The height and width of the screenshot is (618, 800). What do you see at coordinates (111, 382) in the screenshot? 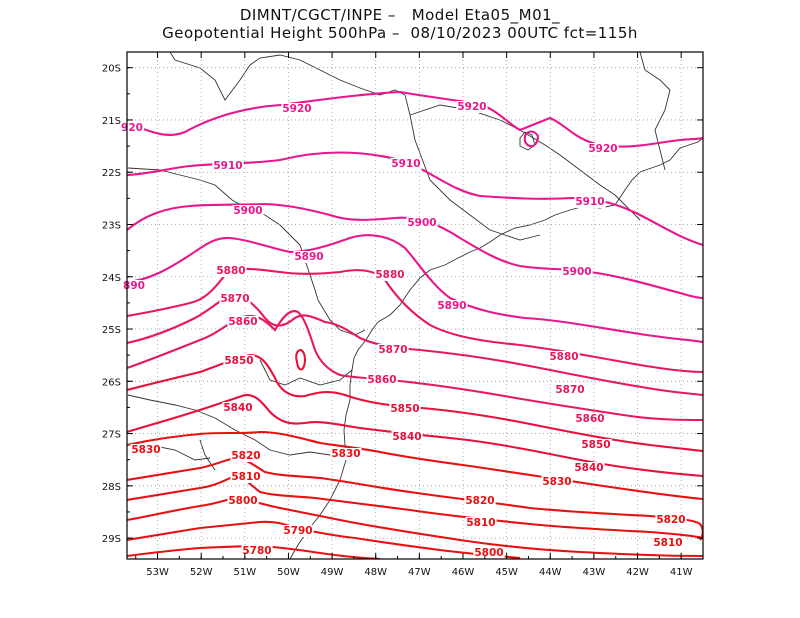
I see `lat-label: 26S` at bounding box center [111, 382].